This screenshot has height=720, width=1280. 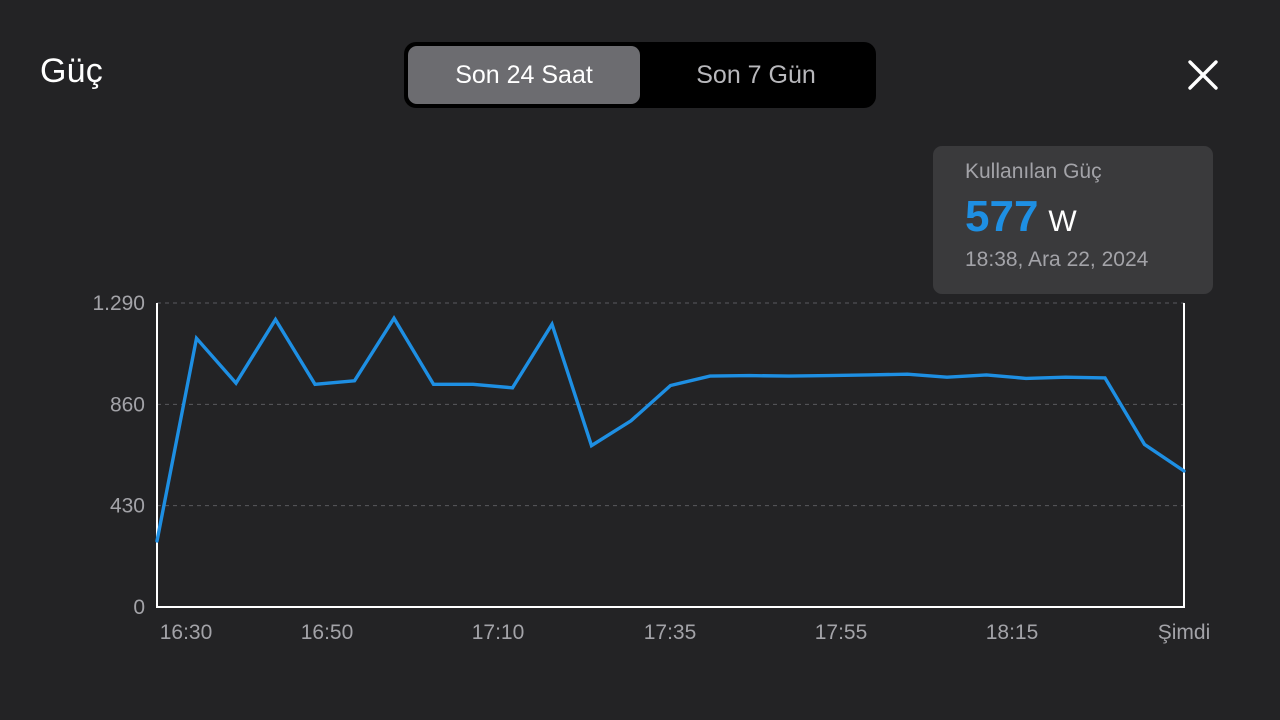 What do you see at coordinates (1012, 632) in the screenshot?
I see `x-tick-label-5: 18:15` at bounding box center [1012, 632].